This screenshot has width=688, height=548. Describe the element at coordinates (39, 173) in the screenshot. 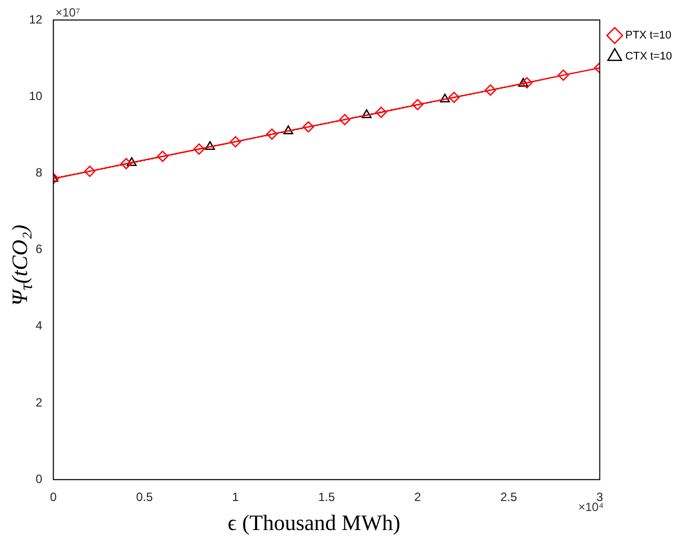

I see `y-tick-label: 8` at that location.